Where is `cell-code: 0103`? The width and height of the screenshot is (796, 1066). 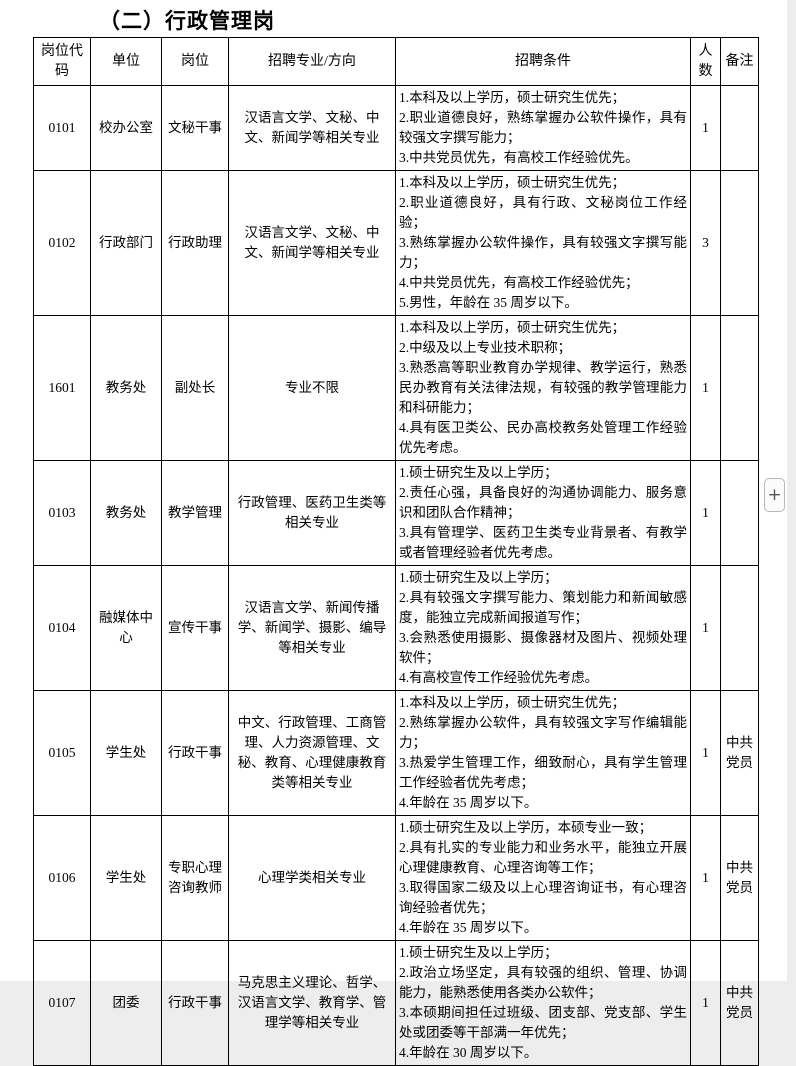 cell-code: 0103 is located at coordinates (62, 513).